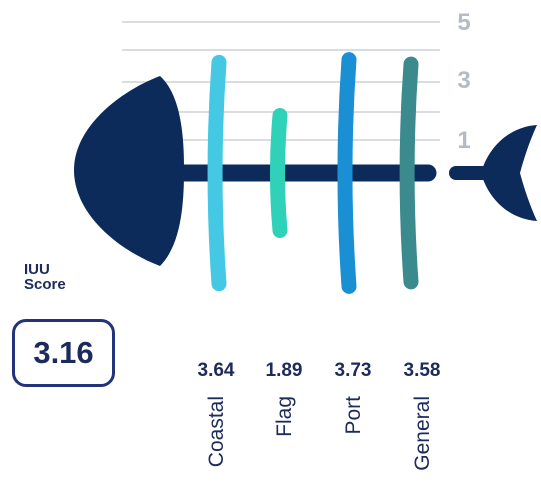 Image resolution: width=541 pixels, height=484 pixels. I want to click on bone-flag, so click(278, 173).